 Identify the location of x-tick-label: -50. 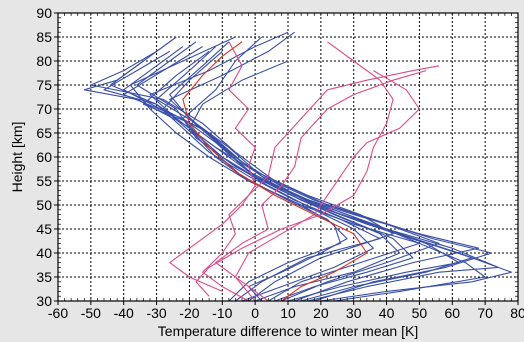
(91, 313).